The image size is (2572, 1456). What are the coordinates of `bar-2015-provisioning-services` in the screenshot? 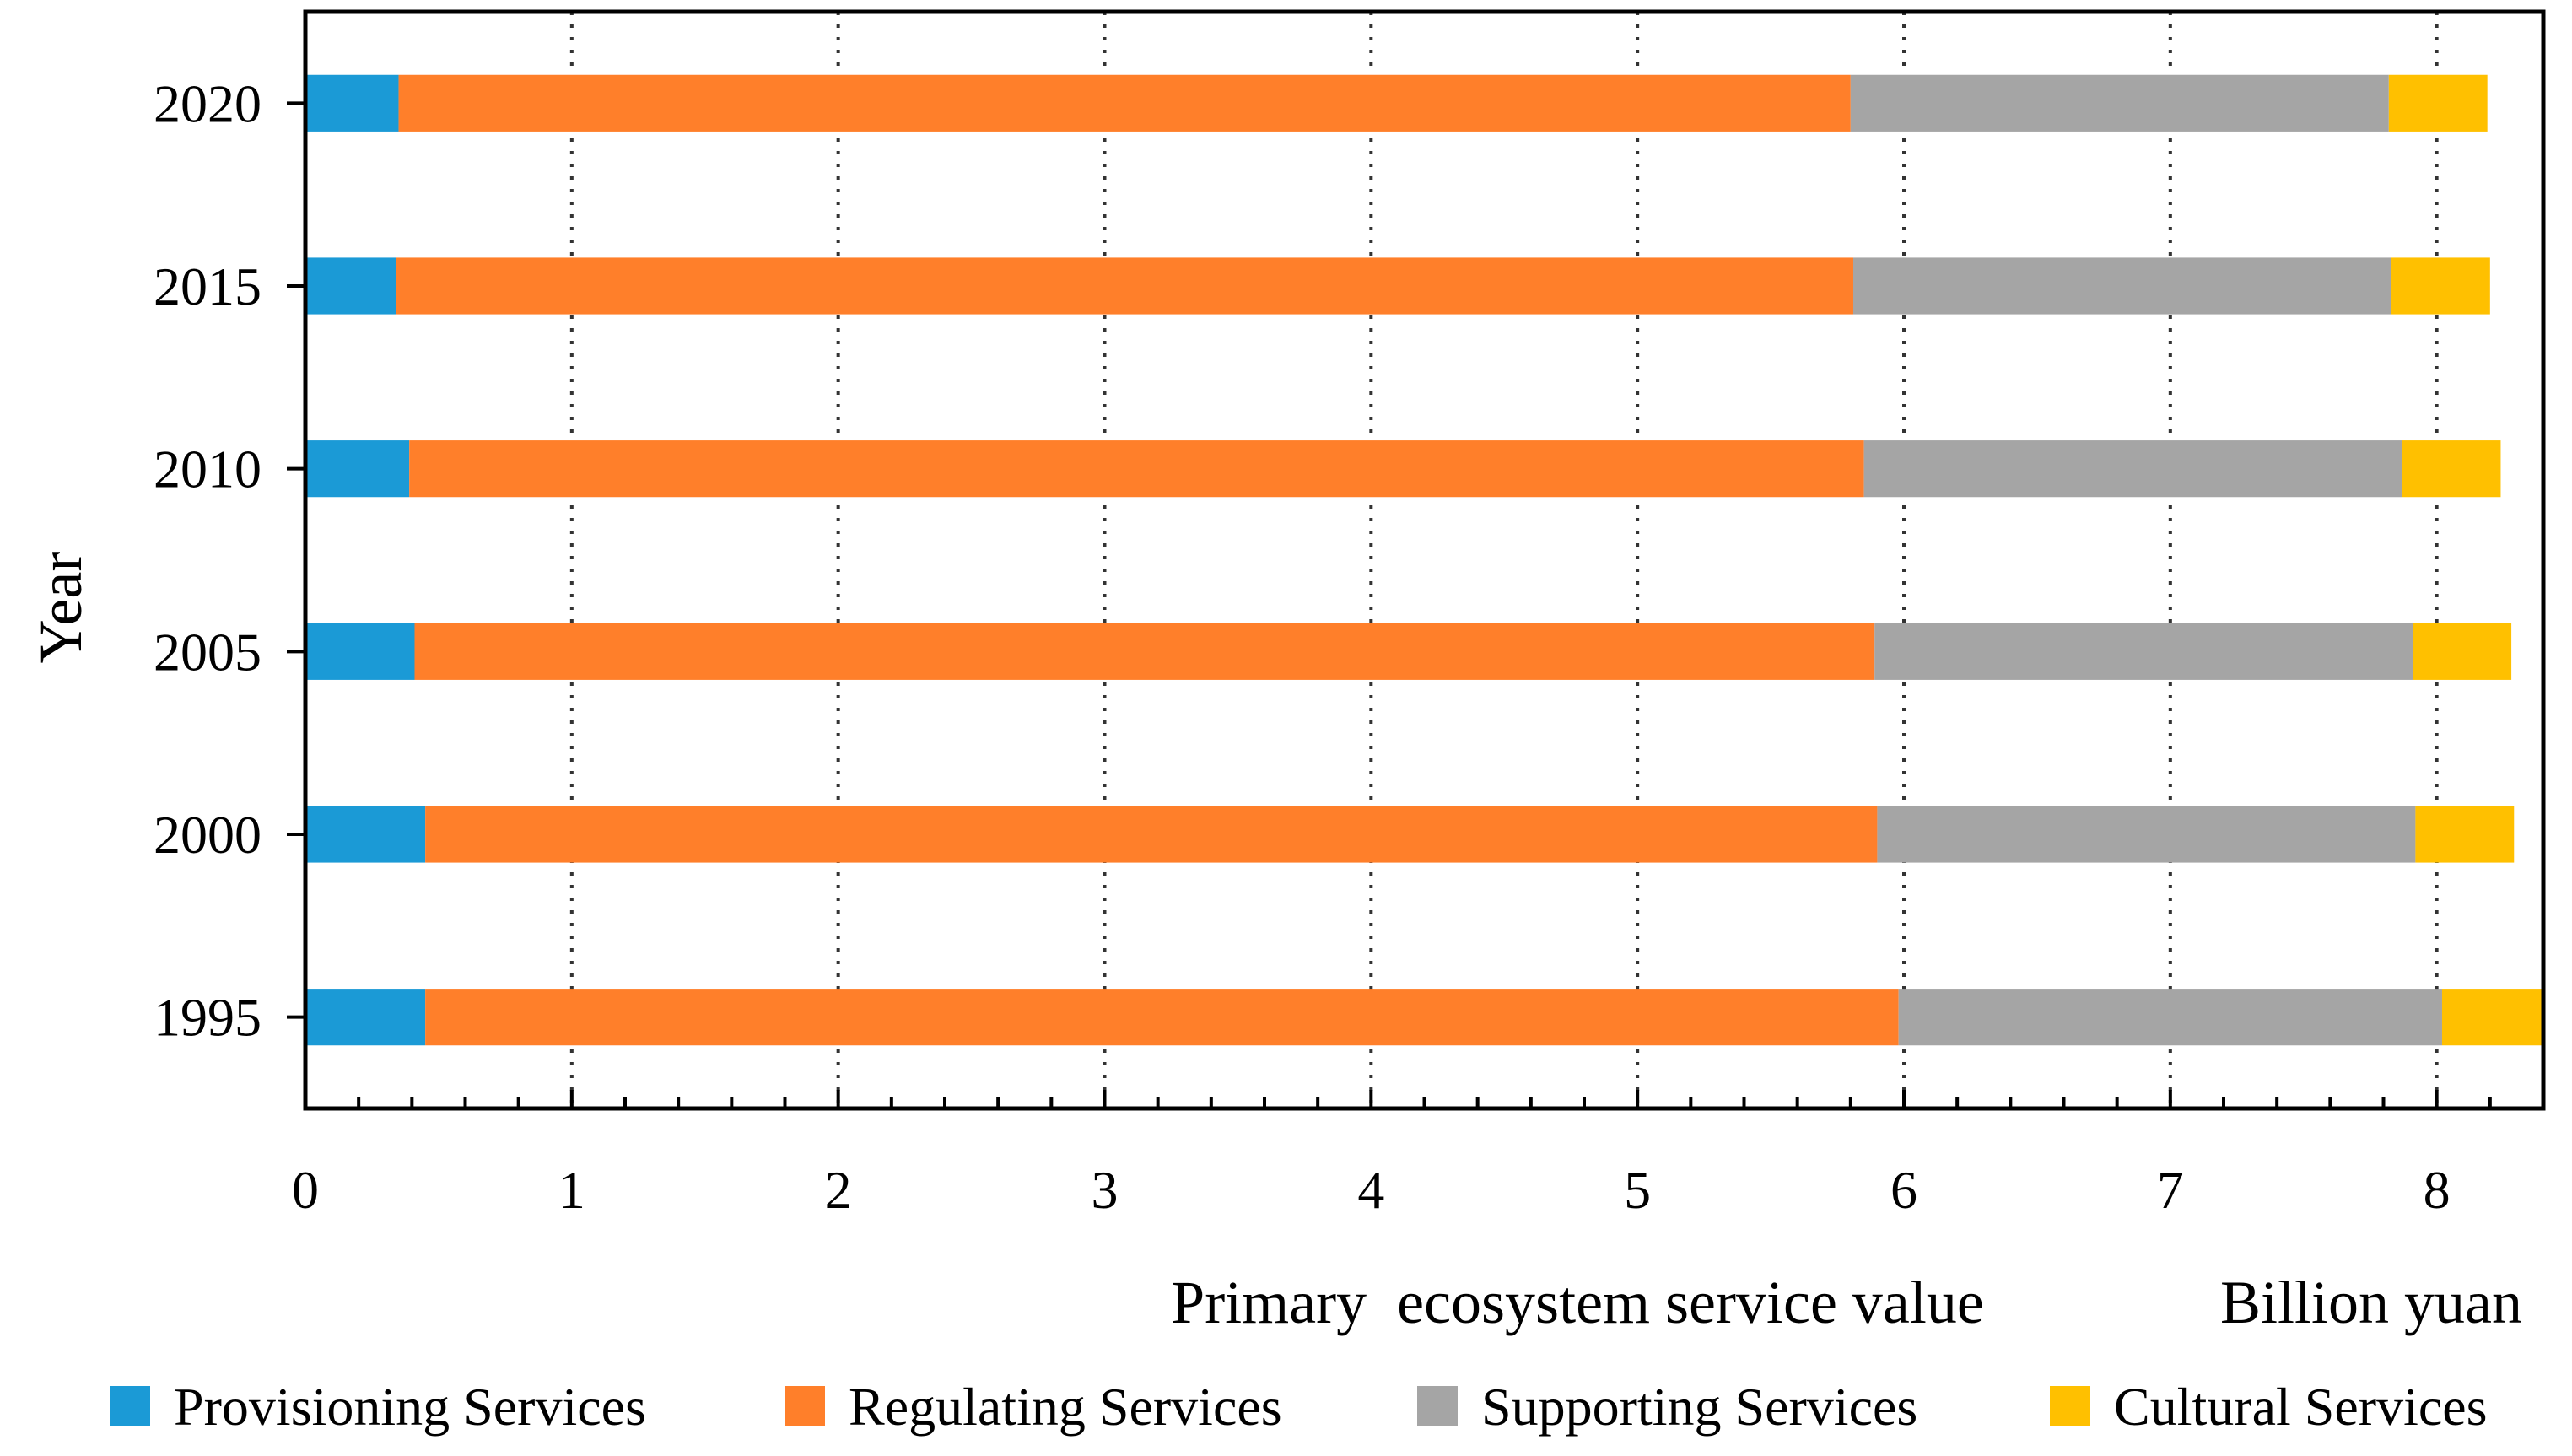 It's located at (350, 286).